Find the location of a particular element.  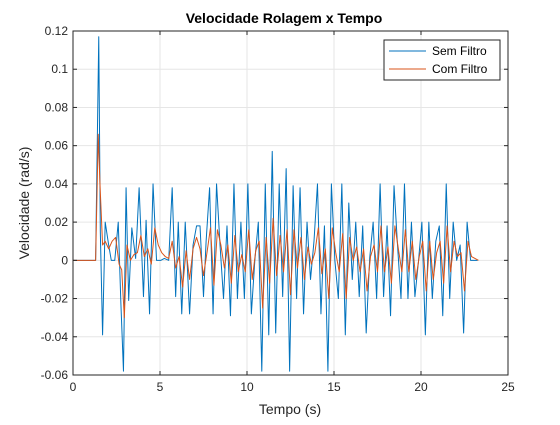

x-axis-label: Tempo (s) is located at coordinates (290, 409).